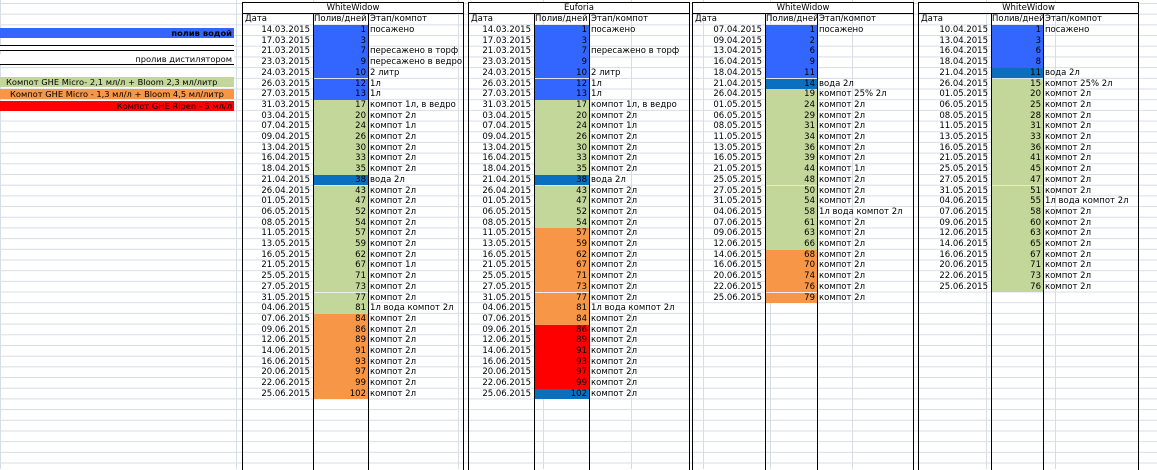  Describe the element at coordinates (853, 94) in the screenshot. I see `cell-stage-note: компот 25% 2л` at that location.